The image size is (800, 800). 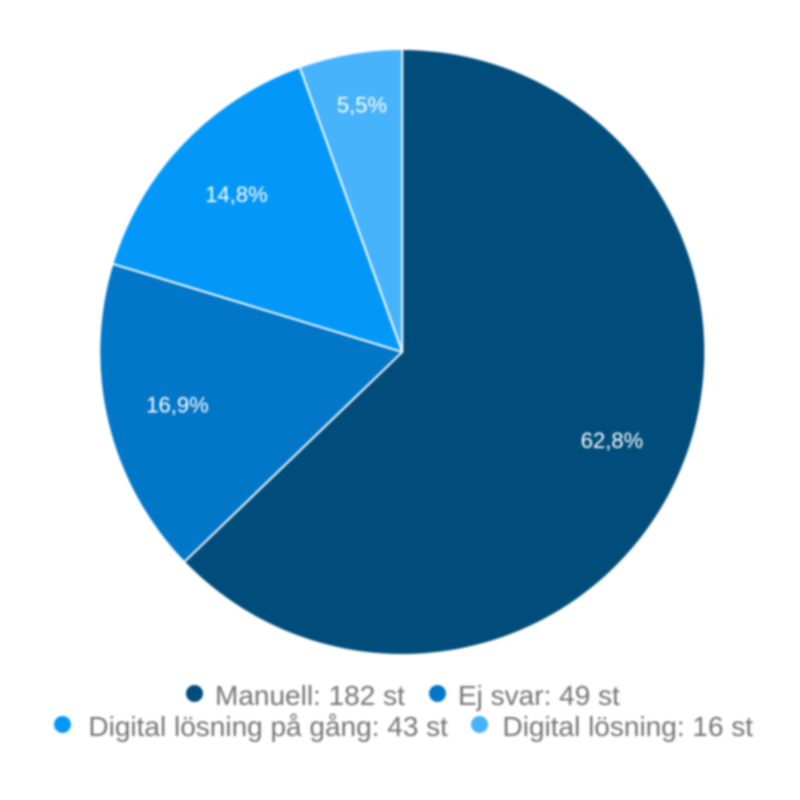 I want to click on svg-text: 16,9%, so click(x=177, y=405).